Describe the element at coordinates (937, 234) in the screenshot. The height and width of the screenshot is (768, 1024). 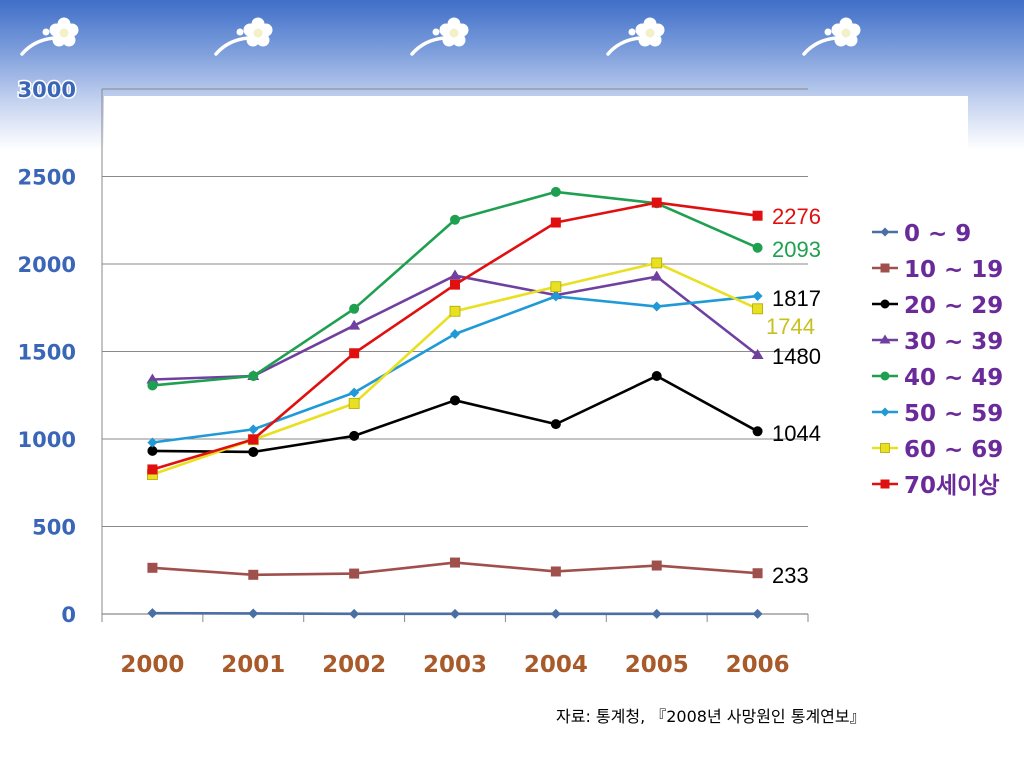
I see `legend-label: 0 ~ 9` at that location.